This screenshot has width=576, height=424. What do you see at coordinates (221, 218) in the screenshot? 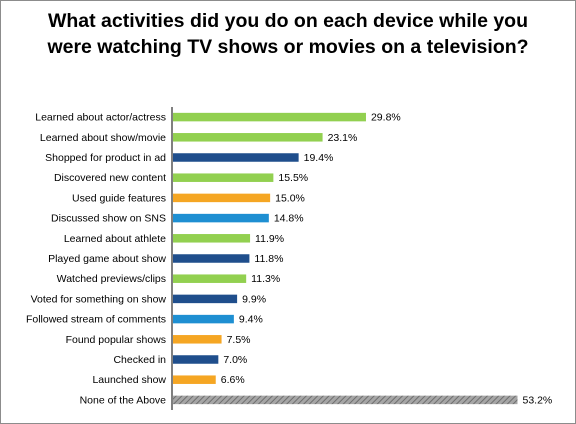
I see `bar-discussed-show-on-sns` at bounding box center [221, 218].